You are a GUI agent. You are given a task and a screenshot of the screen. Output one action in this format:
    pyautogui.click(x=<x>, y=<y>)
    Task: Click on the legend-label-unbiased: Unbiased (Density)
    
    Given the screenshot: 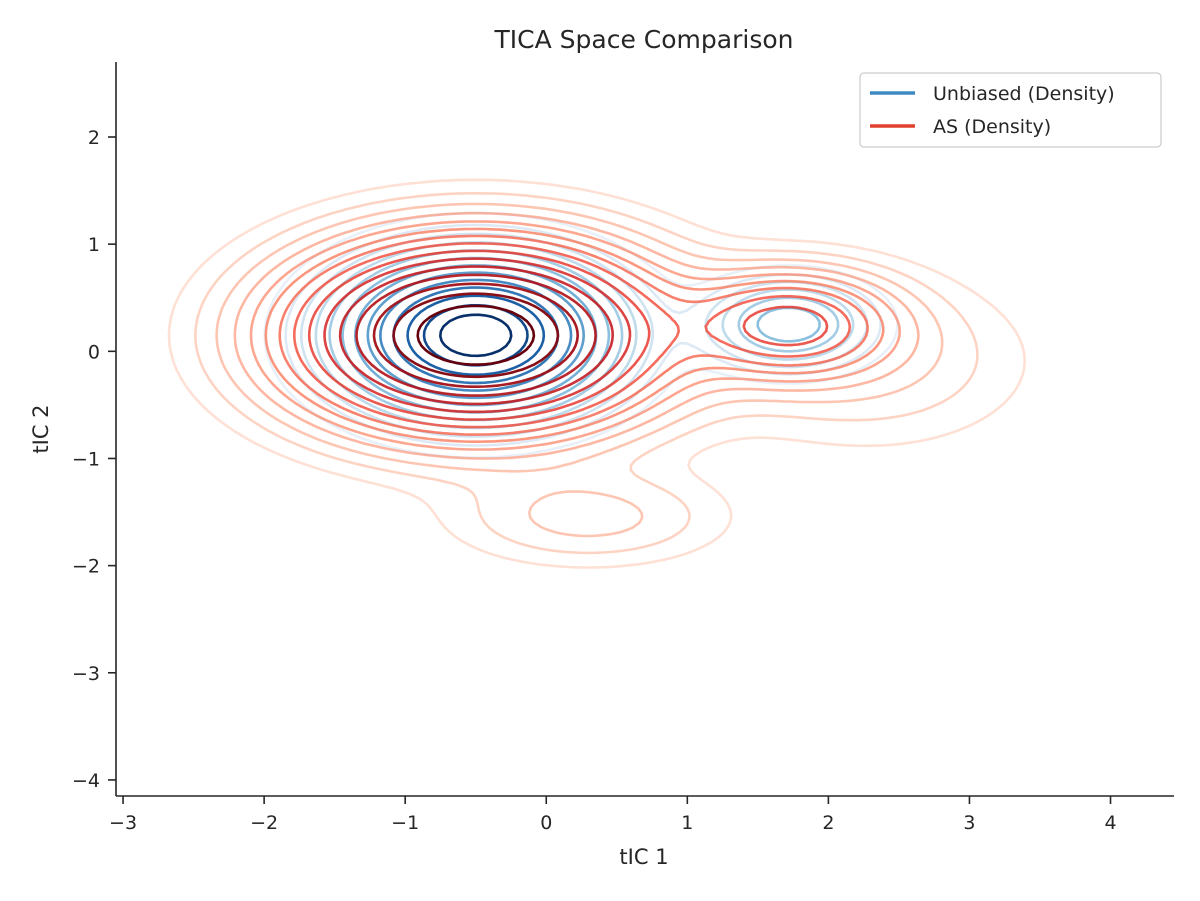 What is the action you would take?
    pyautogui.click(x=1024, y=94)
    